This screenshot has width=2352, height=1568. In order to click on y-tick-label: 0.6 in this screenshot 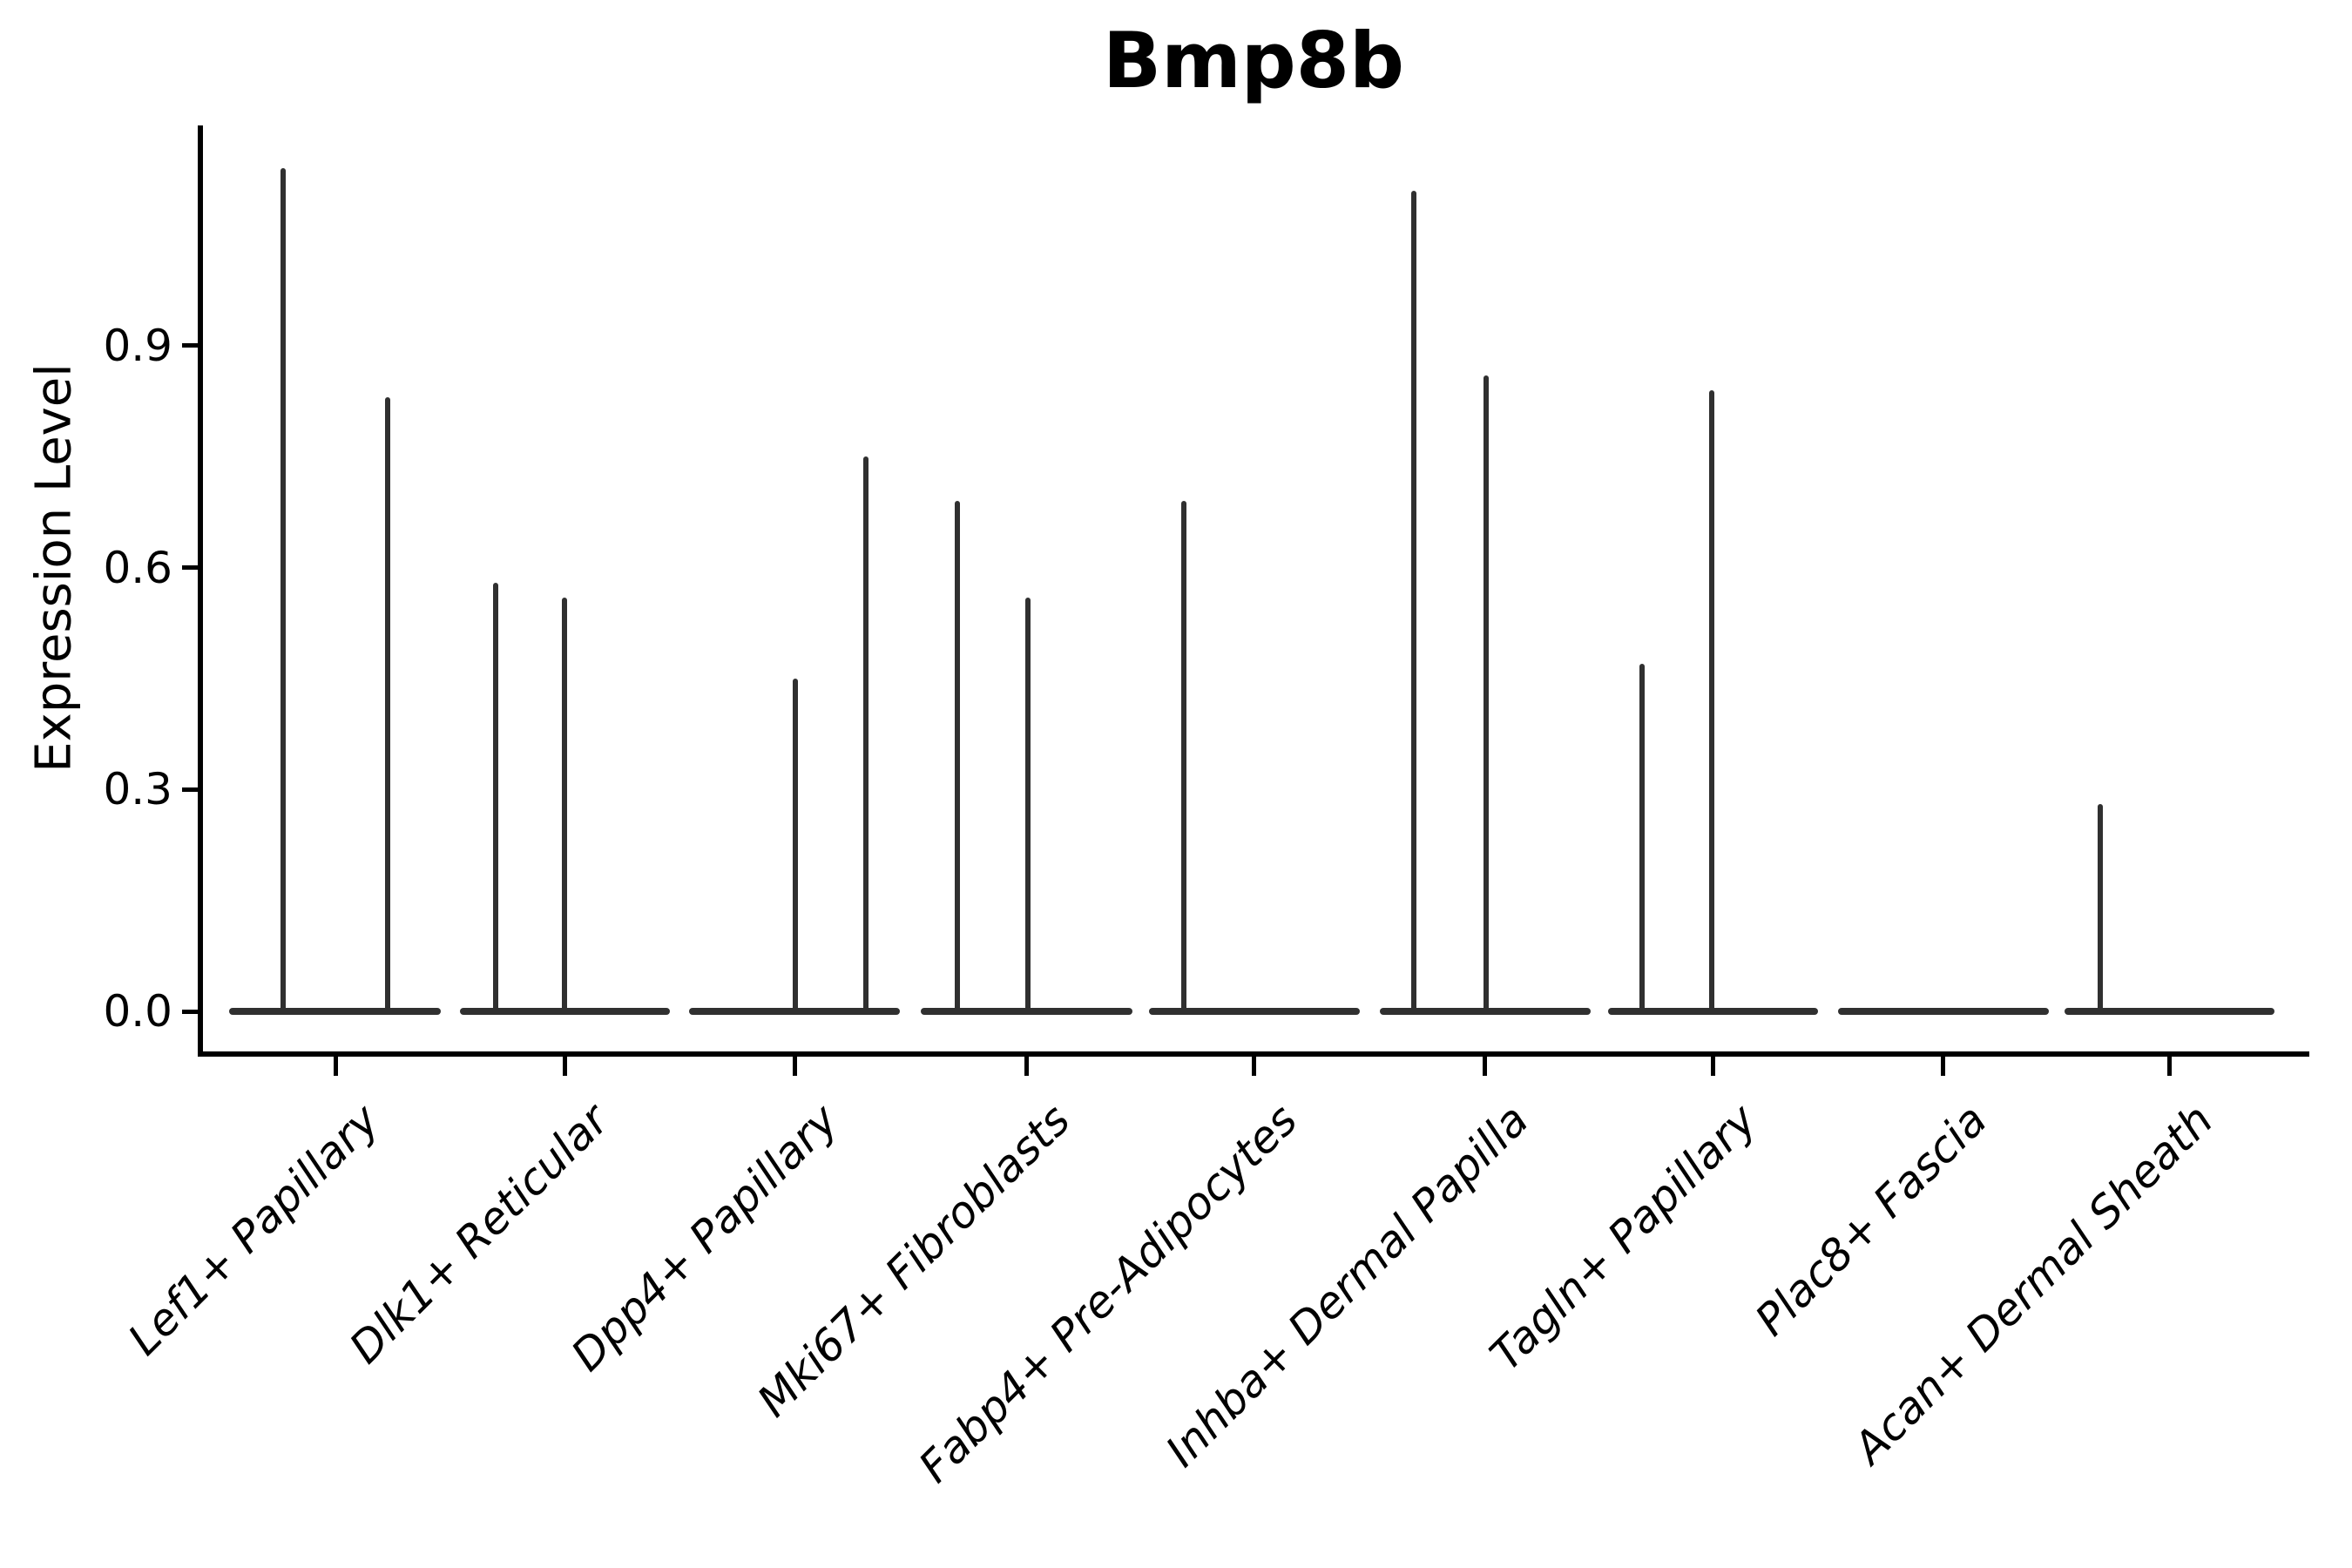, I will do `click(137, 567)`.